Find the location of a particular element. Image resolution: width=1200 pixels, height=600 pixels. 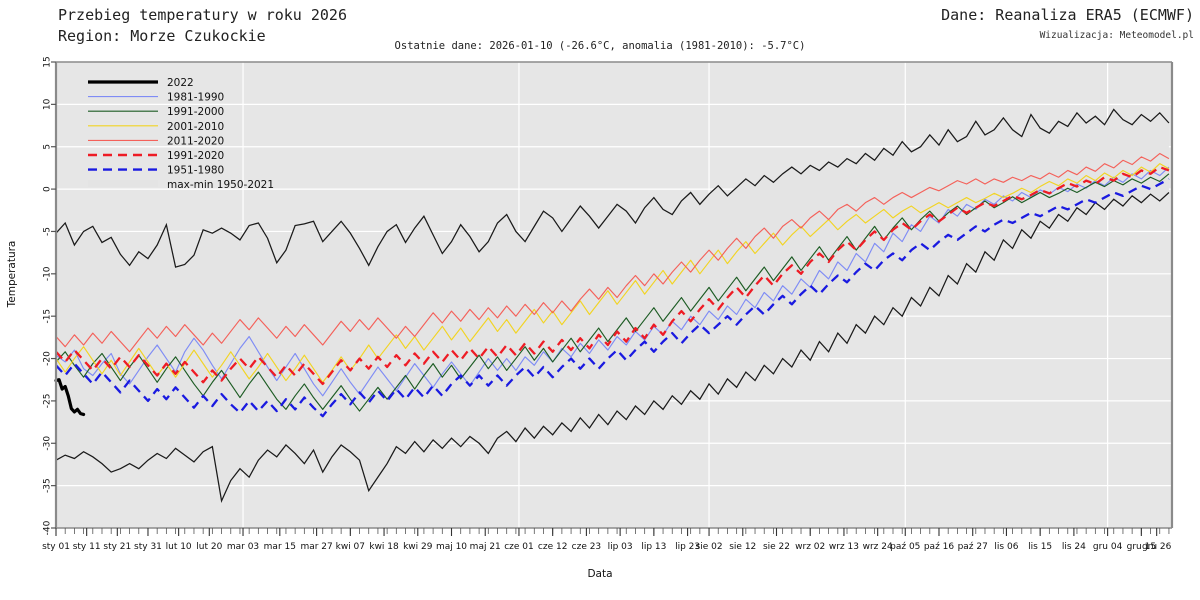

legend-label: 1981-1990 is located at coordinates (195, 98).